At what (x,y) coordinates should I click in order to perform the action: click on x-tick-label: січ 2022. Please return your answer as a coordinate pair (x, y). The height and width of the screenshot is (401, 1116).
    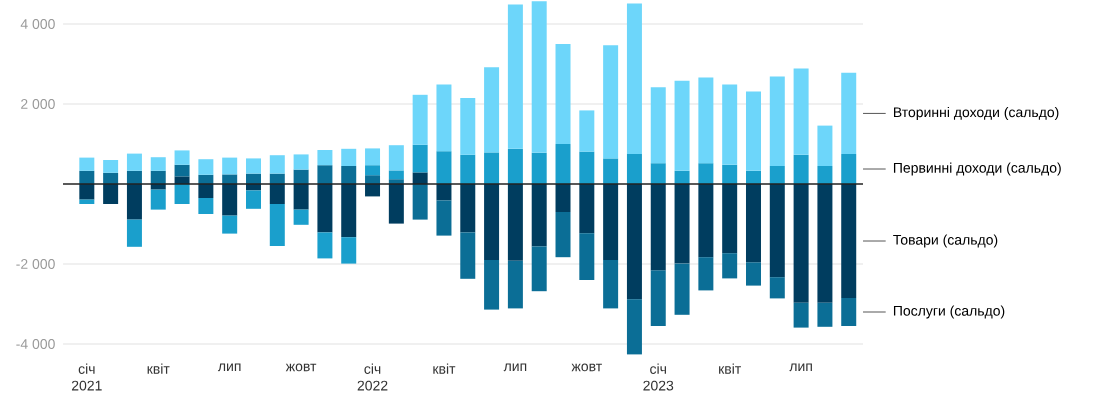
    Looking at the image, I should click on (372, 377).